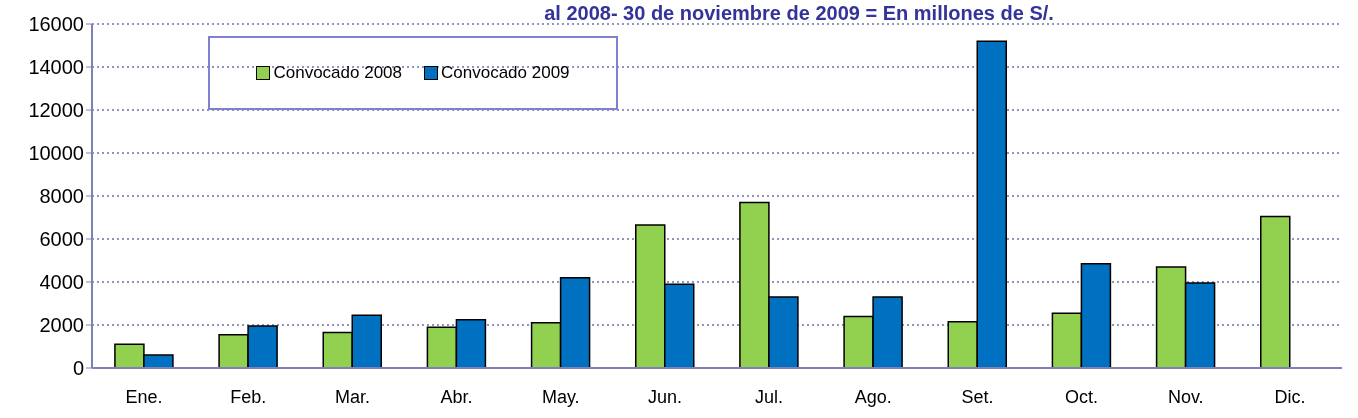 The image size is (1358, 418). Describe the element at coordinates (61, 196) in the screenshot. I see `y-tick-label: 8000` at that location.